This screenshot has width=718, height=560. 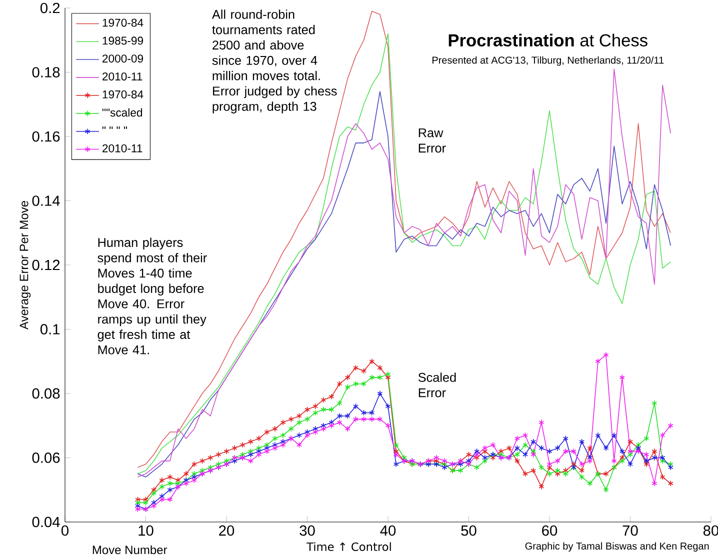 What do you see at coordinates (123, 58) in the screenshot?
I see `legend-label: 2000-09` at bounding box center [123, 58].